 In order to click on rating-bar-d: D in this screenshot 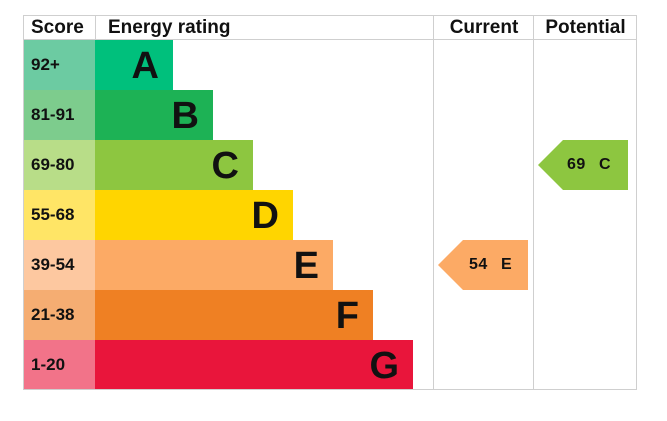, I will do `click(194, 215)`.